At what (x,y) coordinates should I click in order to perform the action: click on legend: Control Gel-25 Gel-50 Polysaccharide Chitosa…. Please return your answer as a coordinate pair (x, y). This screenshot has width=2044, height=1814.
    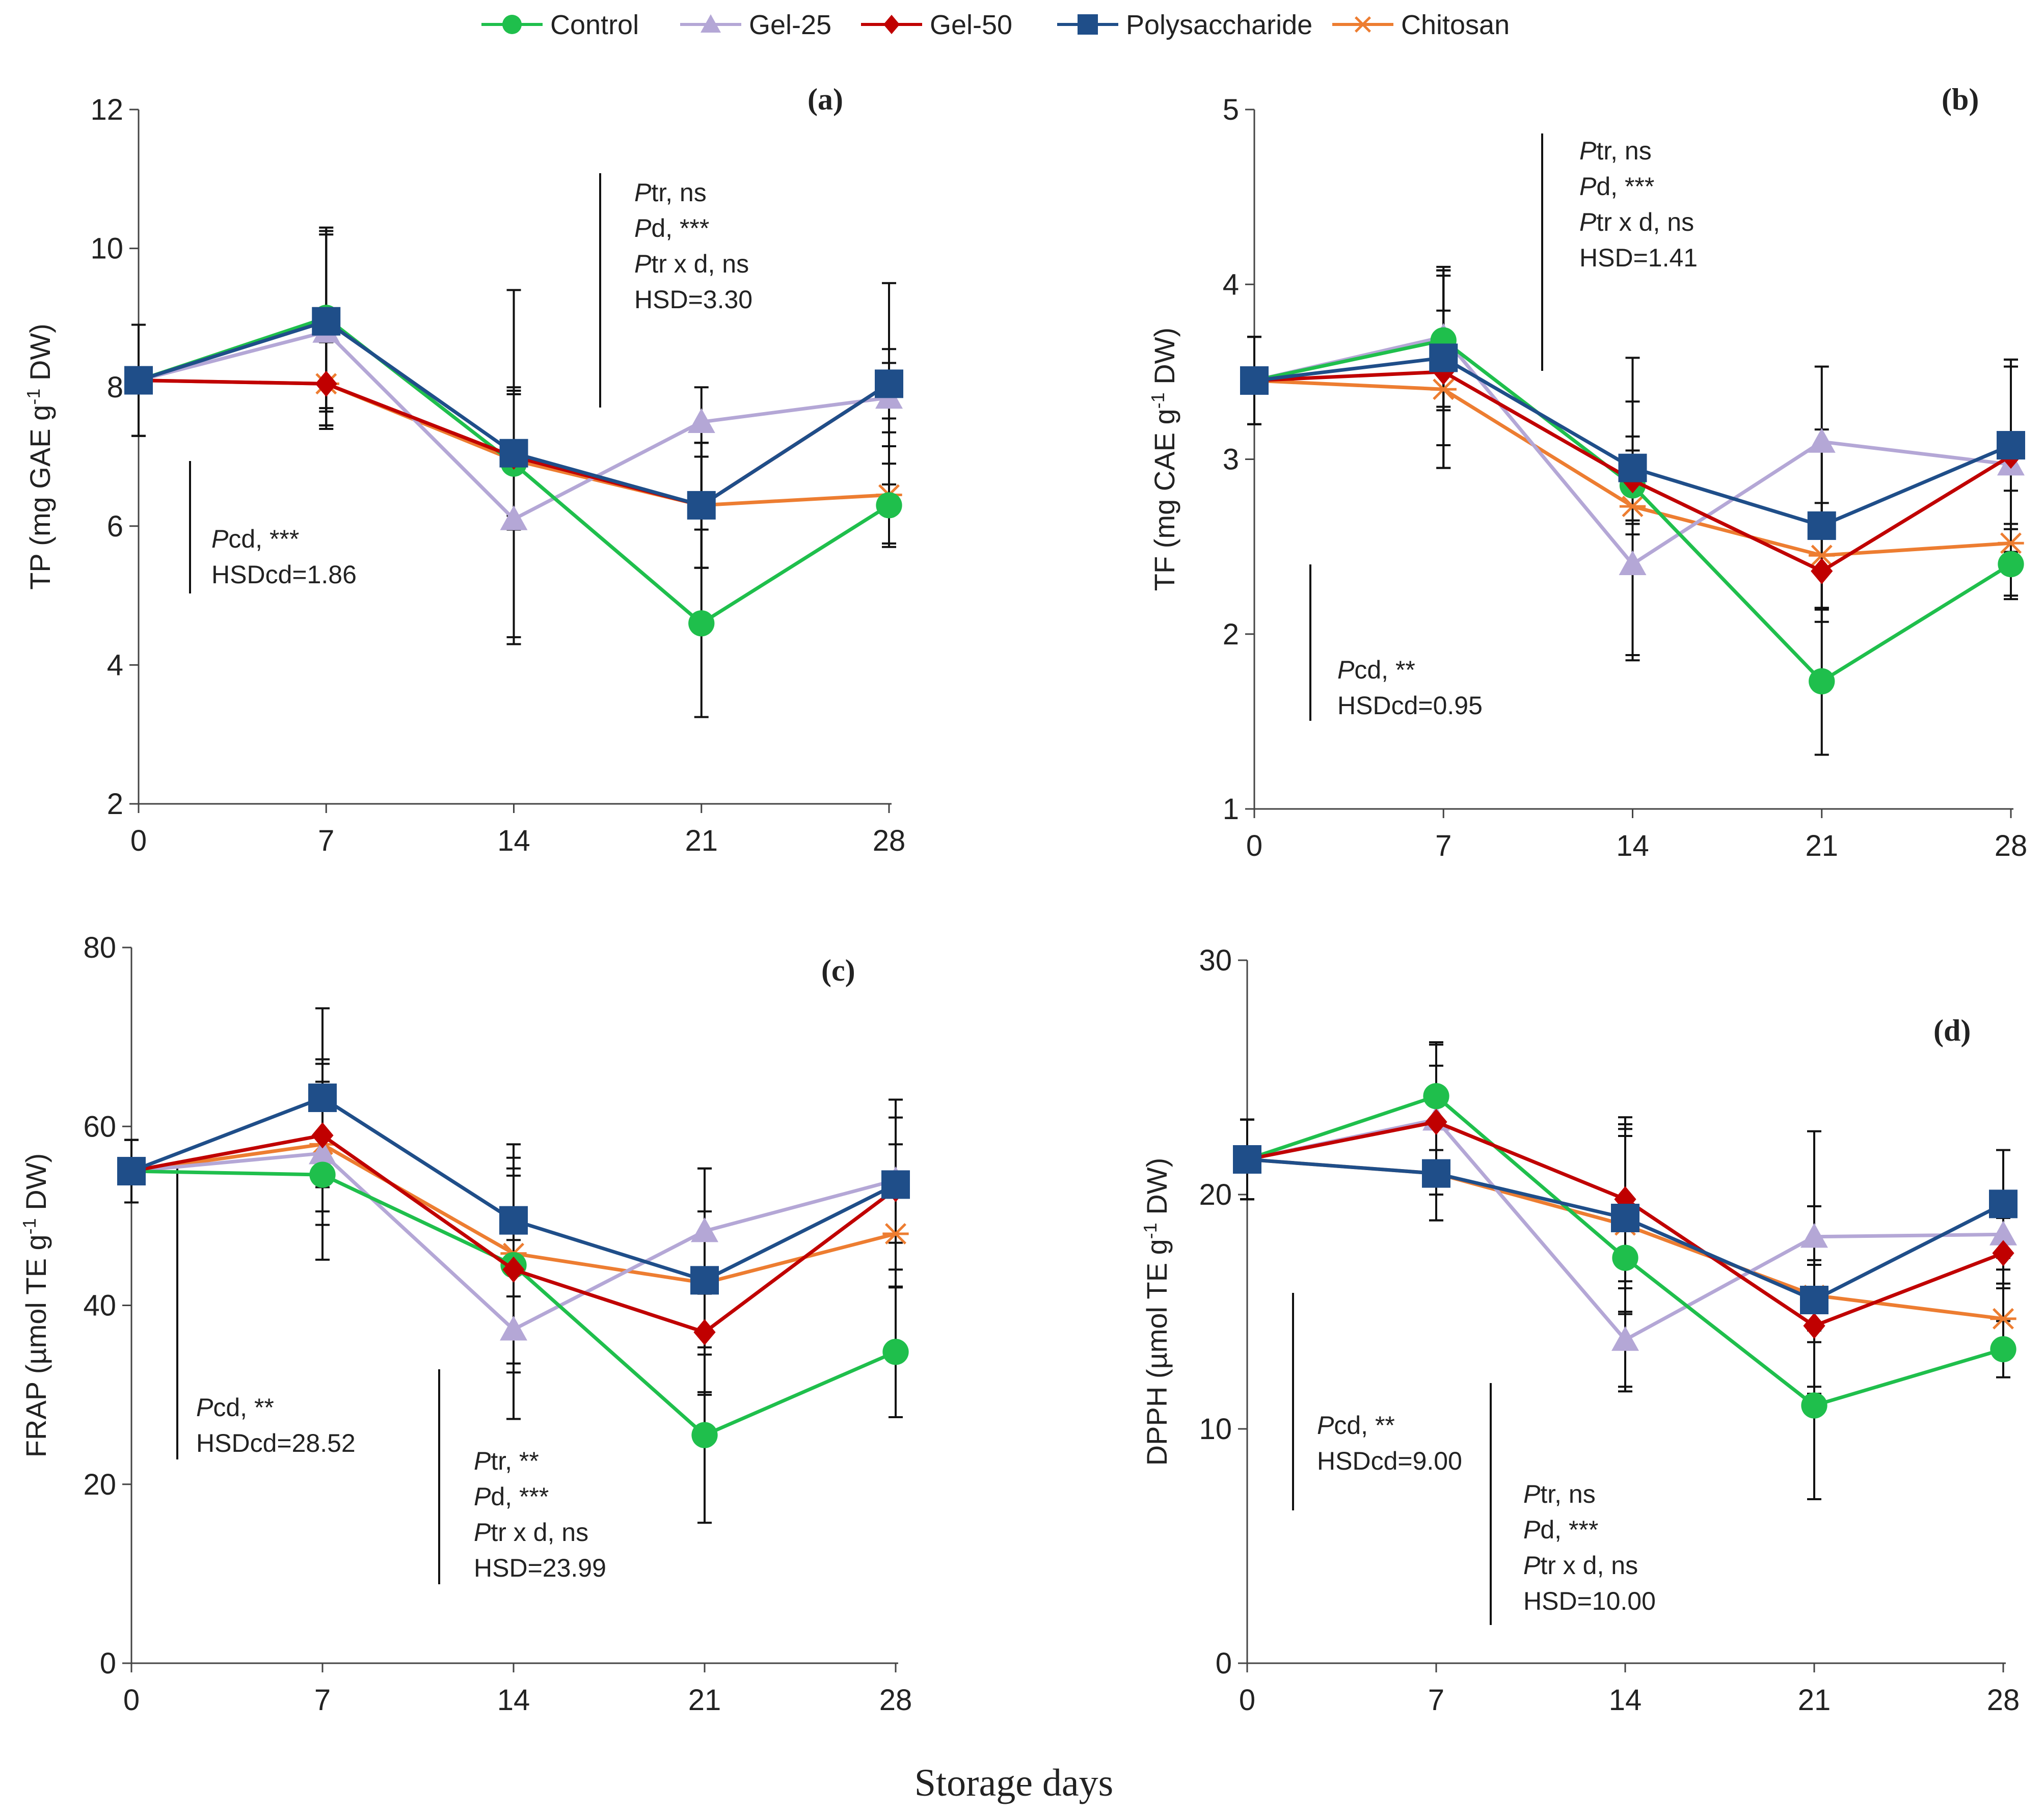
    Looking at the image, I should click on (995, 25).